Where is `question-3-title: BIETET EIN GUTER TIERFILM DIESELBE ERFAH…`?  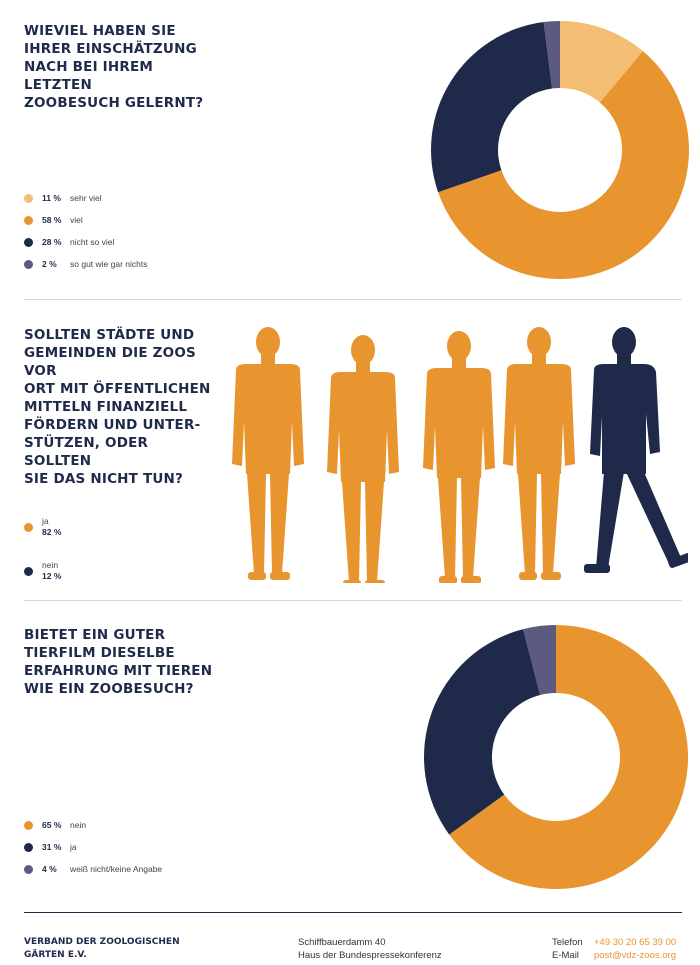 question-3-title: BIETET EIN GUTER TIERFILM DIESELBE ERFAH… is located at coordinates (118, 662).